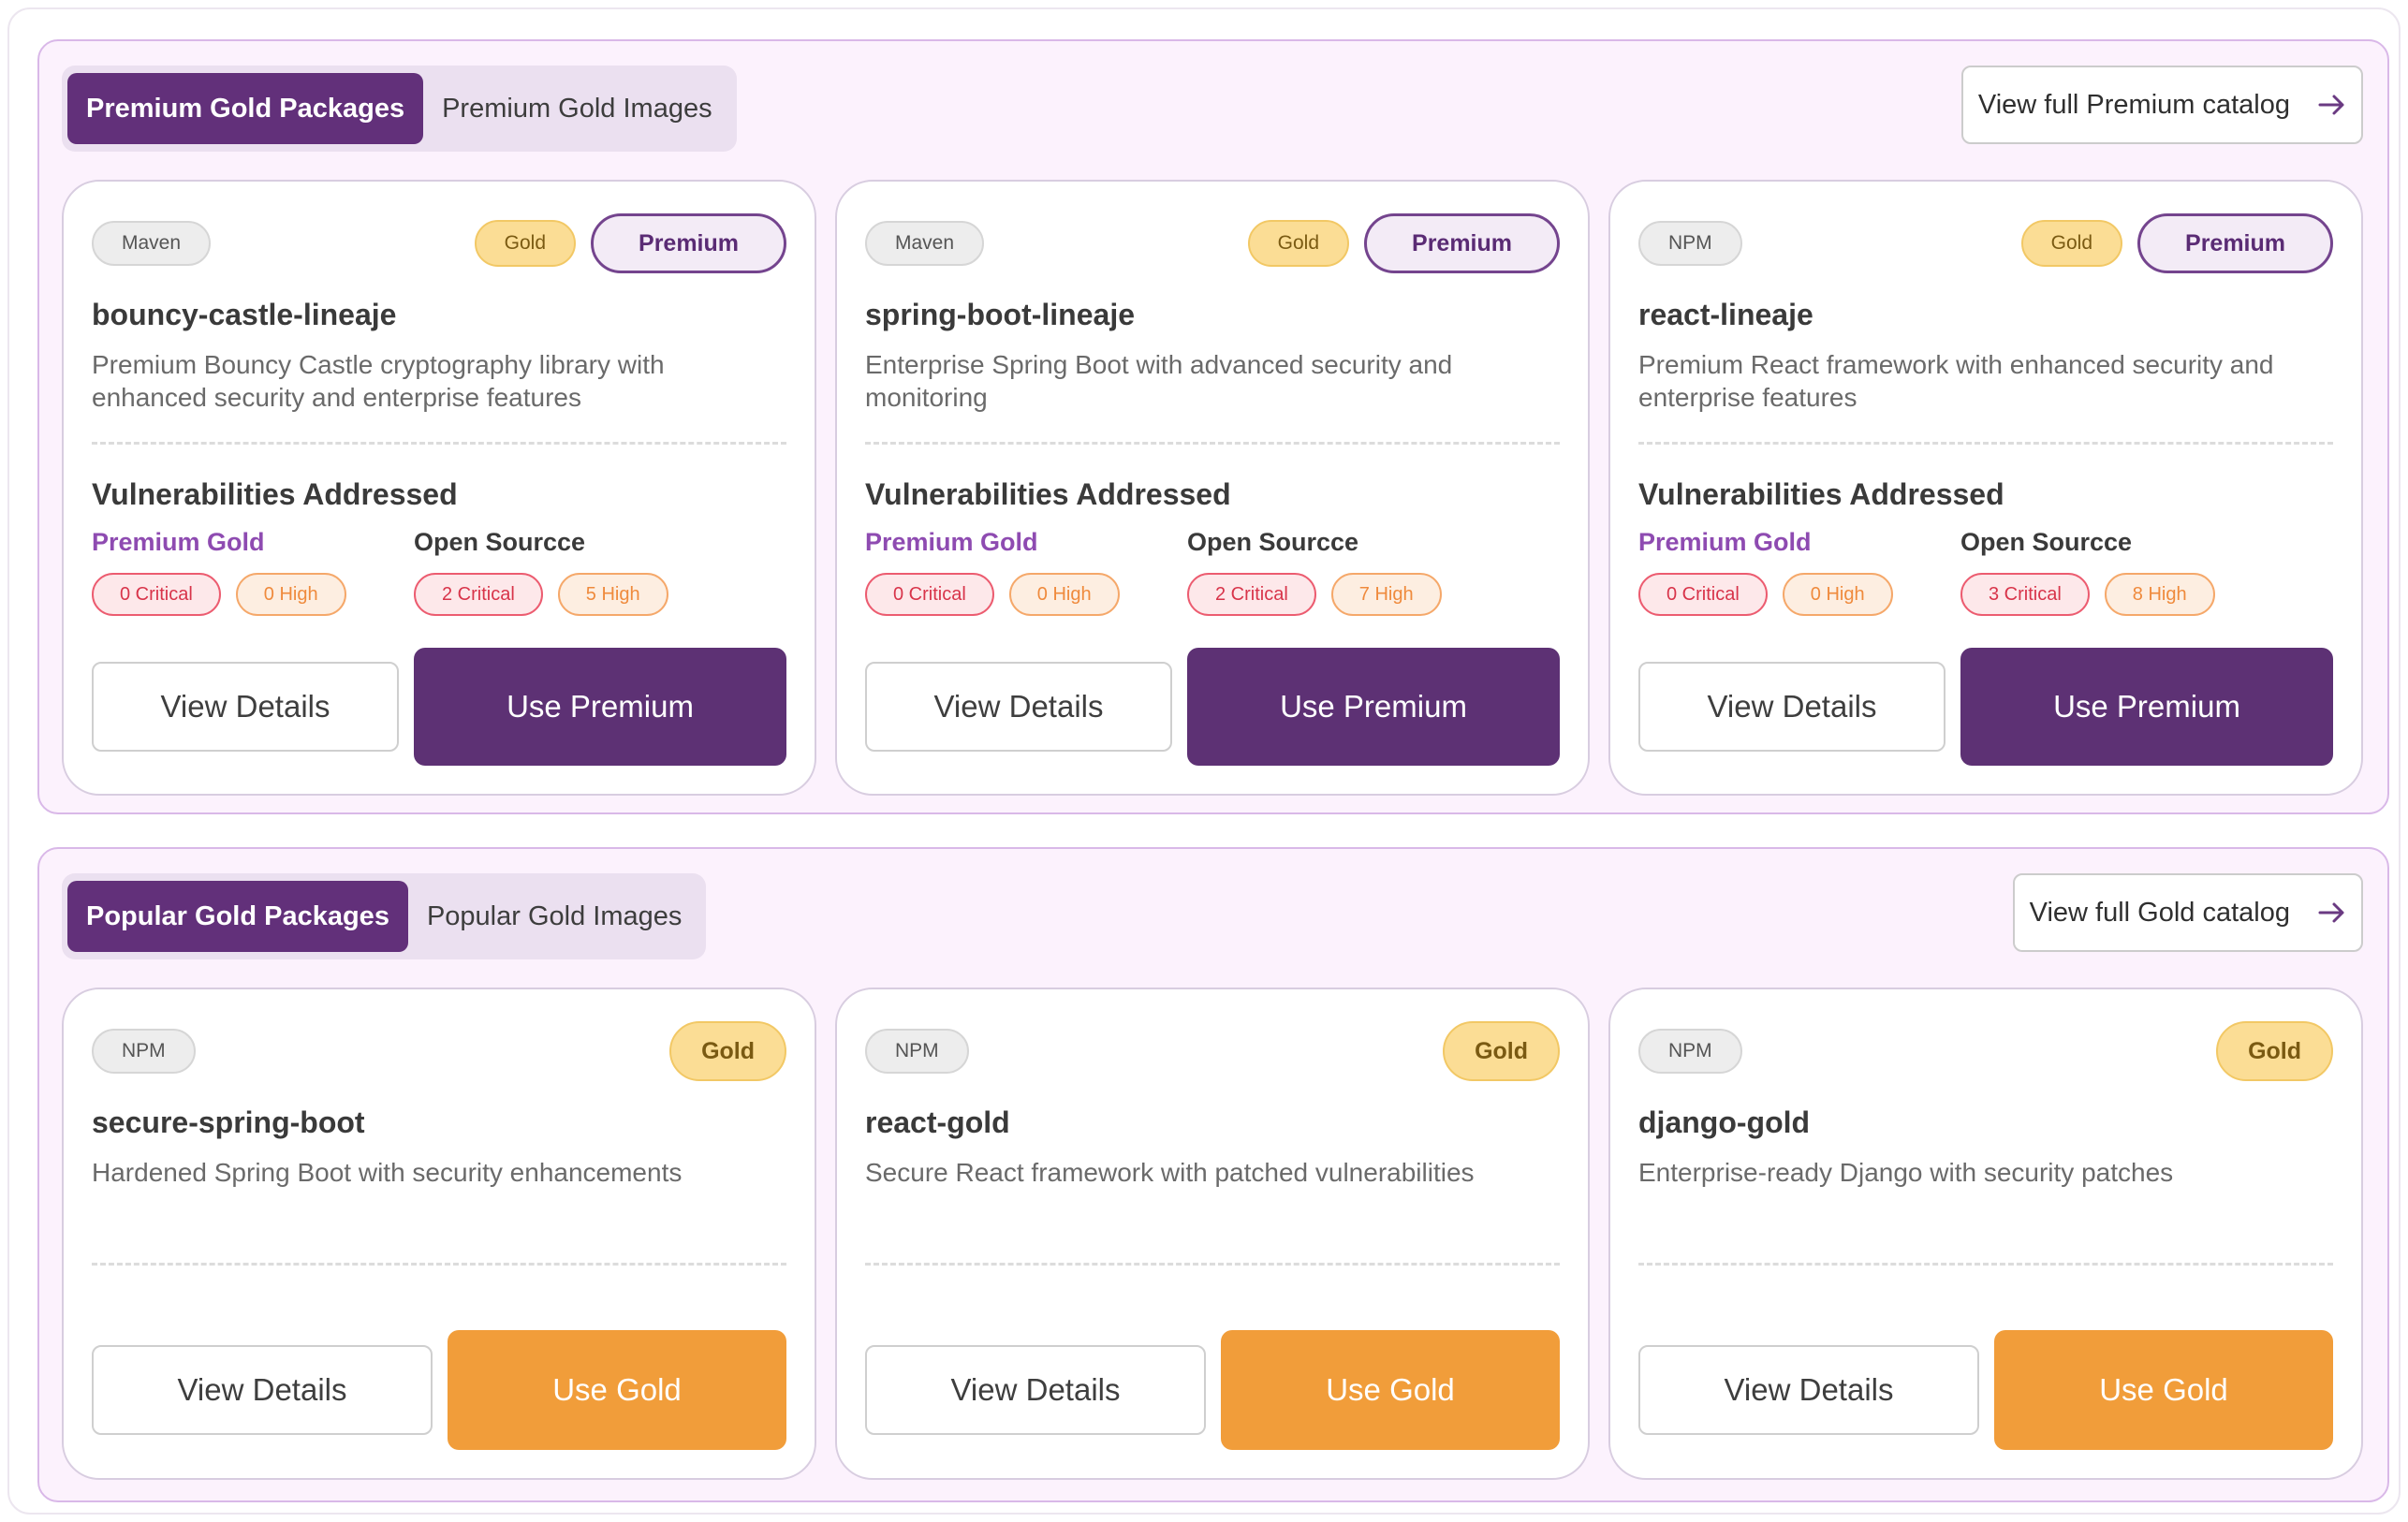 This screenshot has height=1522, width=2408. I want to click on view-premium-catalog-button: View full Premium catalog, so click(2161, 105).